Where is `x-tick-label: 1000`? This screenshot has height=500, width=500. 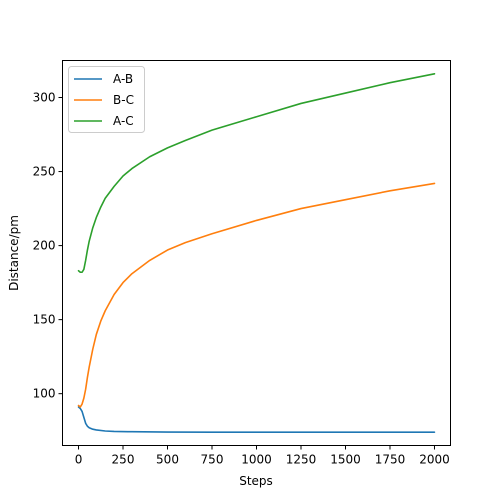 x-tick-label: 1000 is located at coordinates (256, 460).